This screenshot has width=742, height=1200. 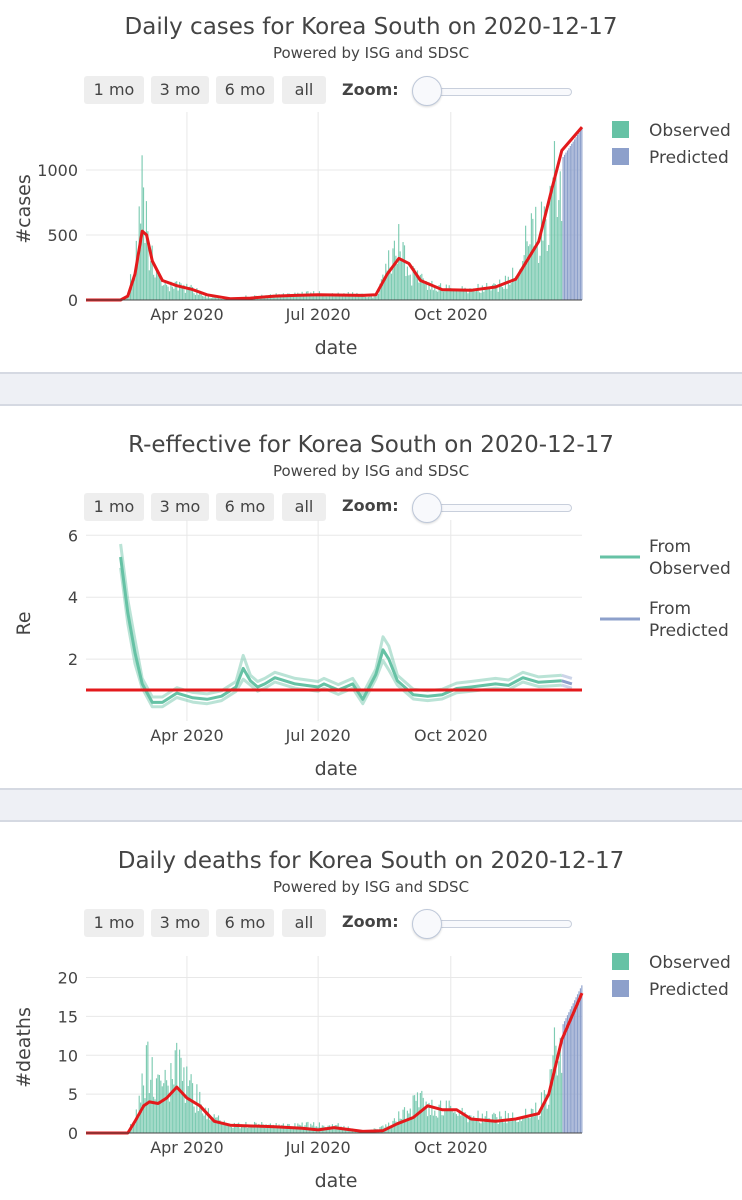 What do you see at coordinates (690, 131) in the screenshot?
I see `legend-label-observed: Observed` at bounding box center [690, 131].